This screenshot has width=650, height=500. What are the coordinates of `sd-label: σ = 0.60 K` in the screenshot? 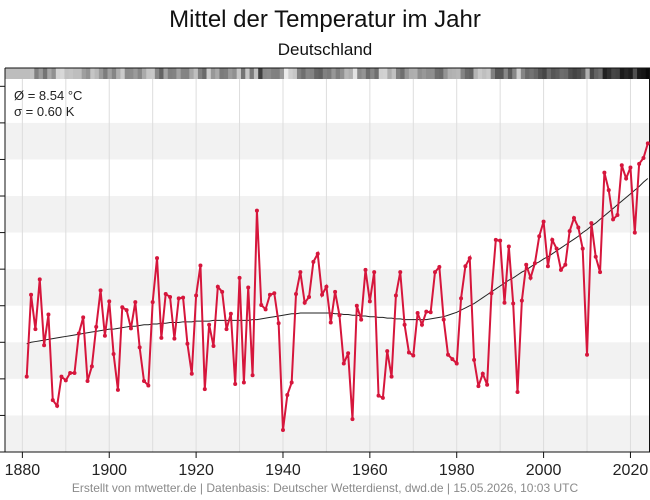 It's located at (44, 111).